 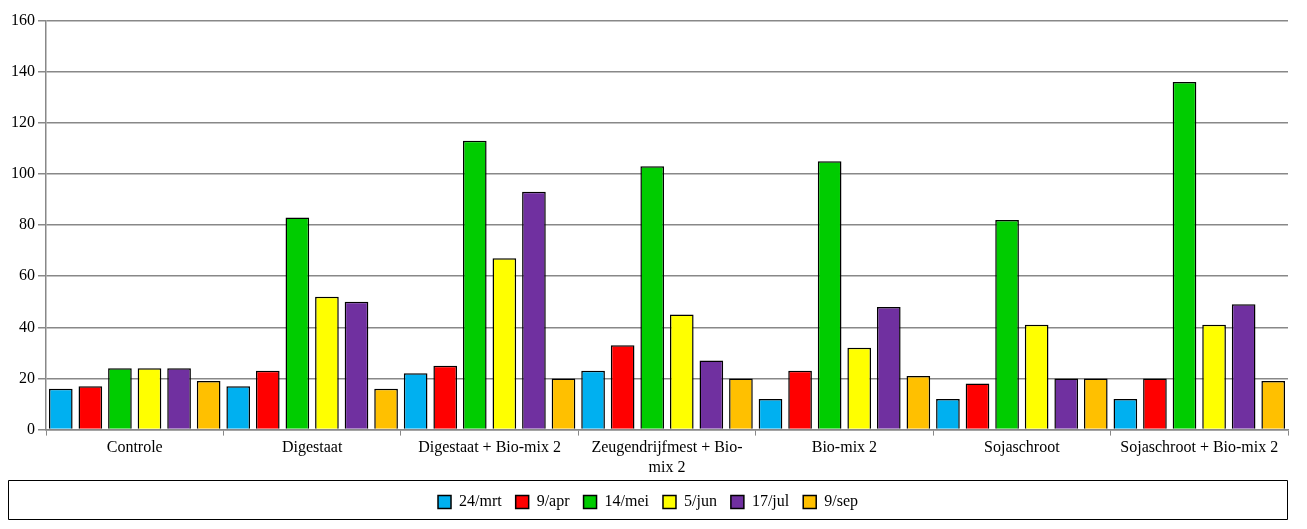 What do you see at coordinates (134, 447) in the screenshot?
I see `x-tick-label: Controle` at bounding box center [134, 447].